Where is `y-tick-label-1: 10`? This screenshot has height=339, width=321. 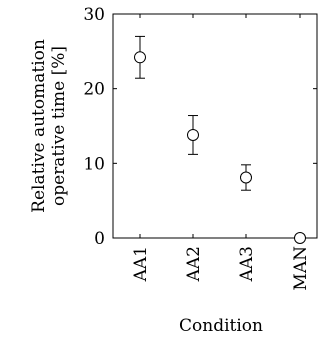 y-tick-label-1: 10 is located at coordinates (94, 164).